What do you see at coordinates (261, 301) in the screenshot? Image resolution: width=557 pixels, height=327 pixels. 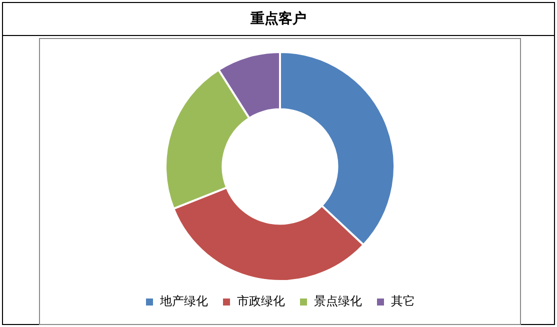 I see `legend-label: 市政绿化` at bounding box center [261, 301].